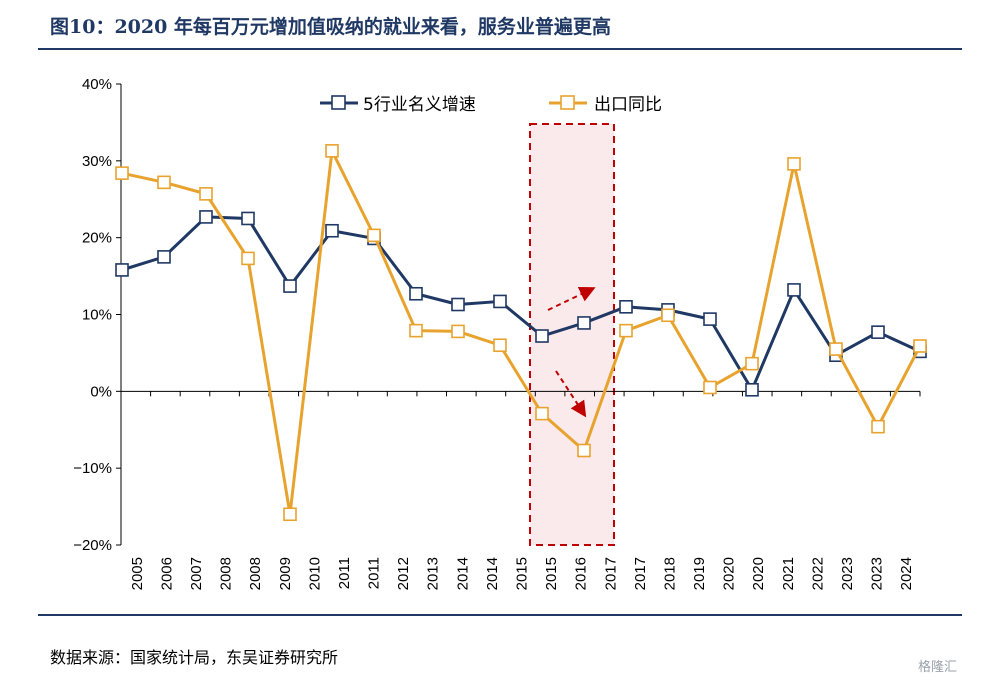 This screenshot has height=682, width=993. What do you see at coordinates (581, 573) in the screenshot?
I see `x-tick-label: 2016` at bounding box center [581, 573].